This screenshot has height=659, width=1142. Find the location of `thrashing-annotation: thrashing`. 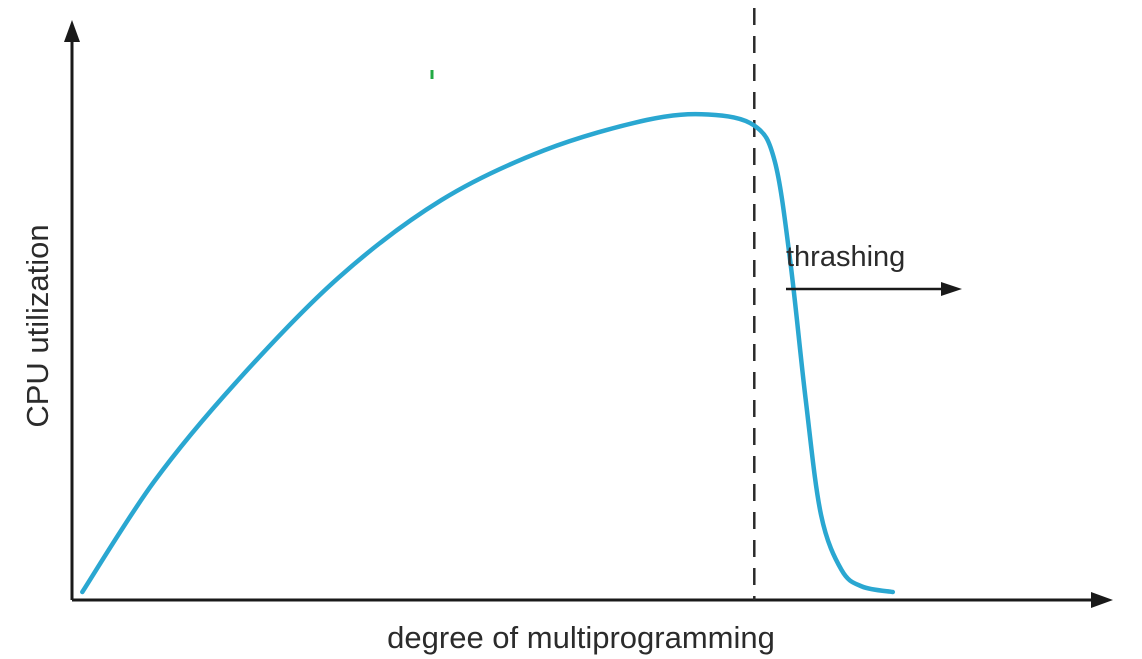

thrashing-annotation: thrashing is located at coordinates (845, 257).